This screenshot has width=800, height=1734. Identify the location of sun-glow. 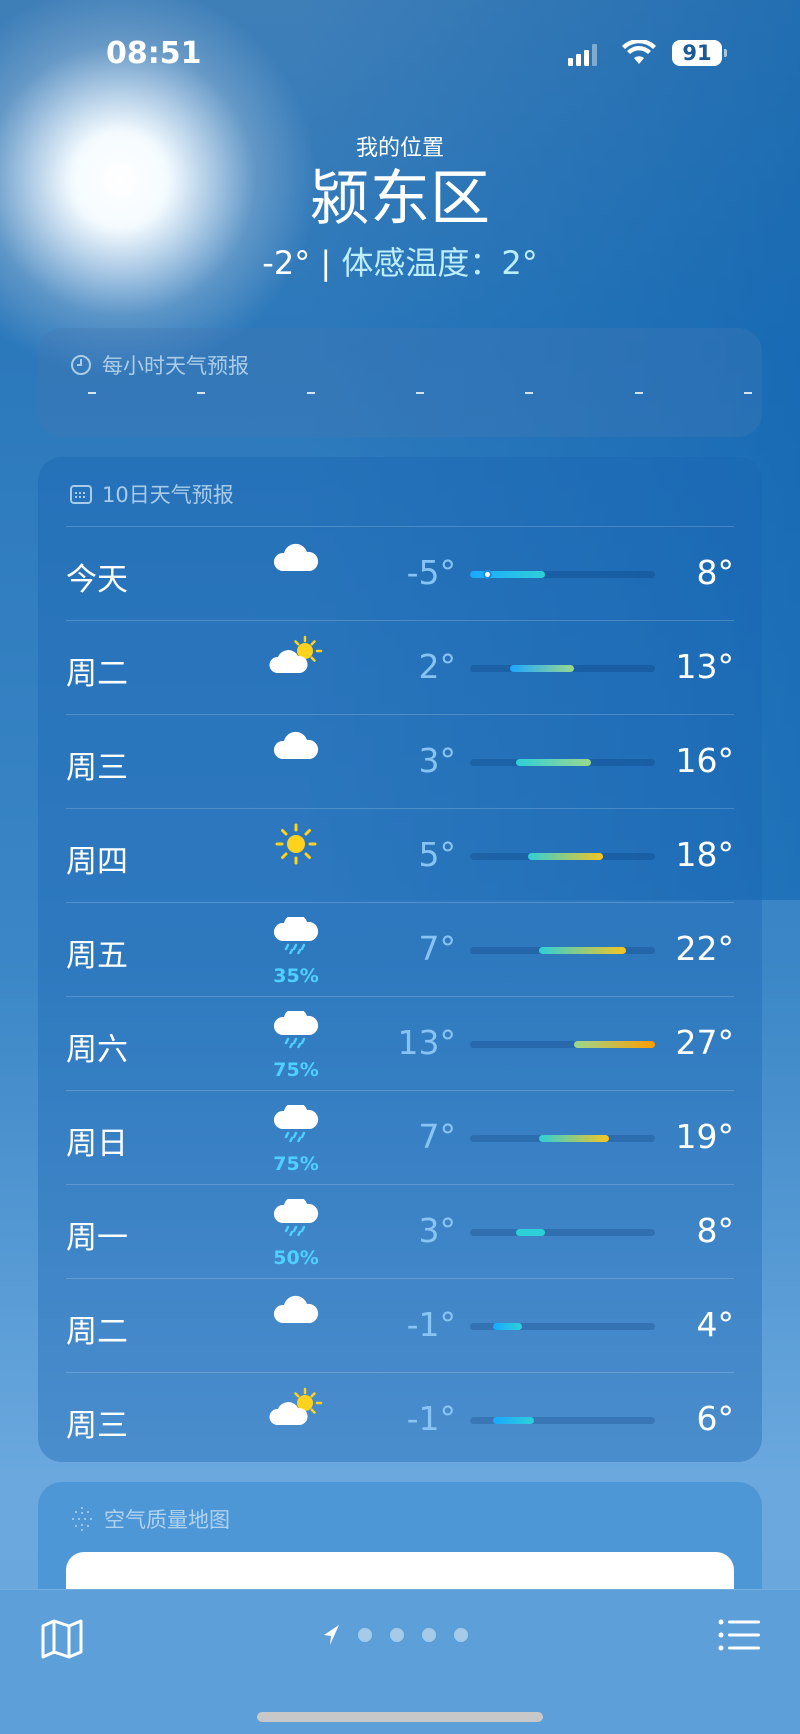
(180, 210).